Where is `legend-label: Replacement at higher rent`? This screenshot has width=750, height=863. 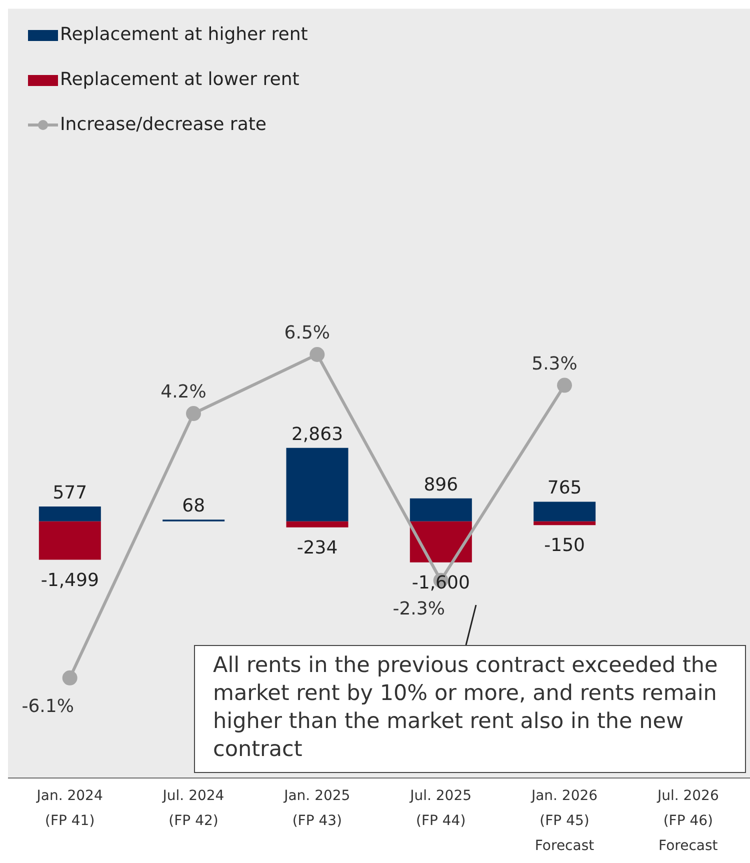
legend-label: Replacement at higher rent is located at coordinates (184, 35).